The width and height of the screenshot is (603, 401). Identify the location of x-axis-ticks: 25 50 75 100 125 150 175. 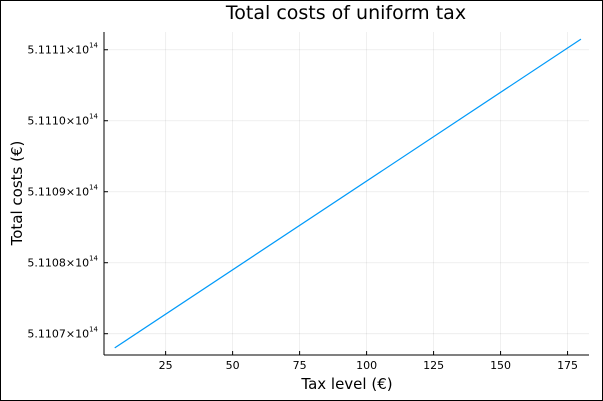
(368, 361).